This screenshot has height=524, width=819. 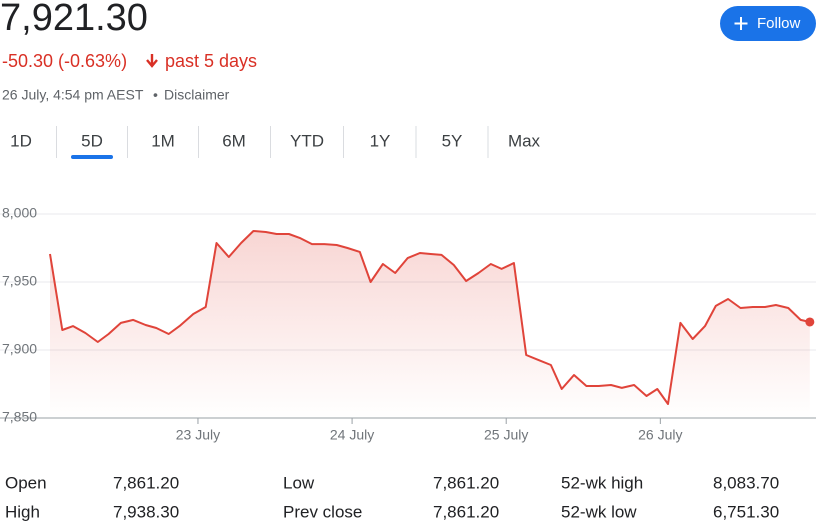 I want to click on y-tick-label: 7,900, so click(x=19, y=349).